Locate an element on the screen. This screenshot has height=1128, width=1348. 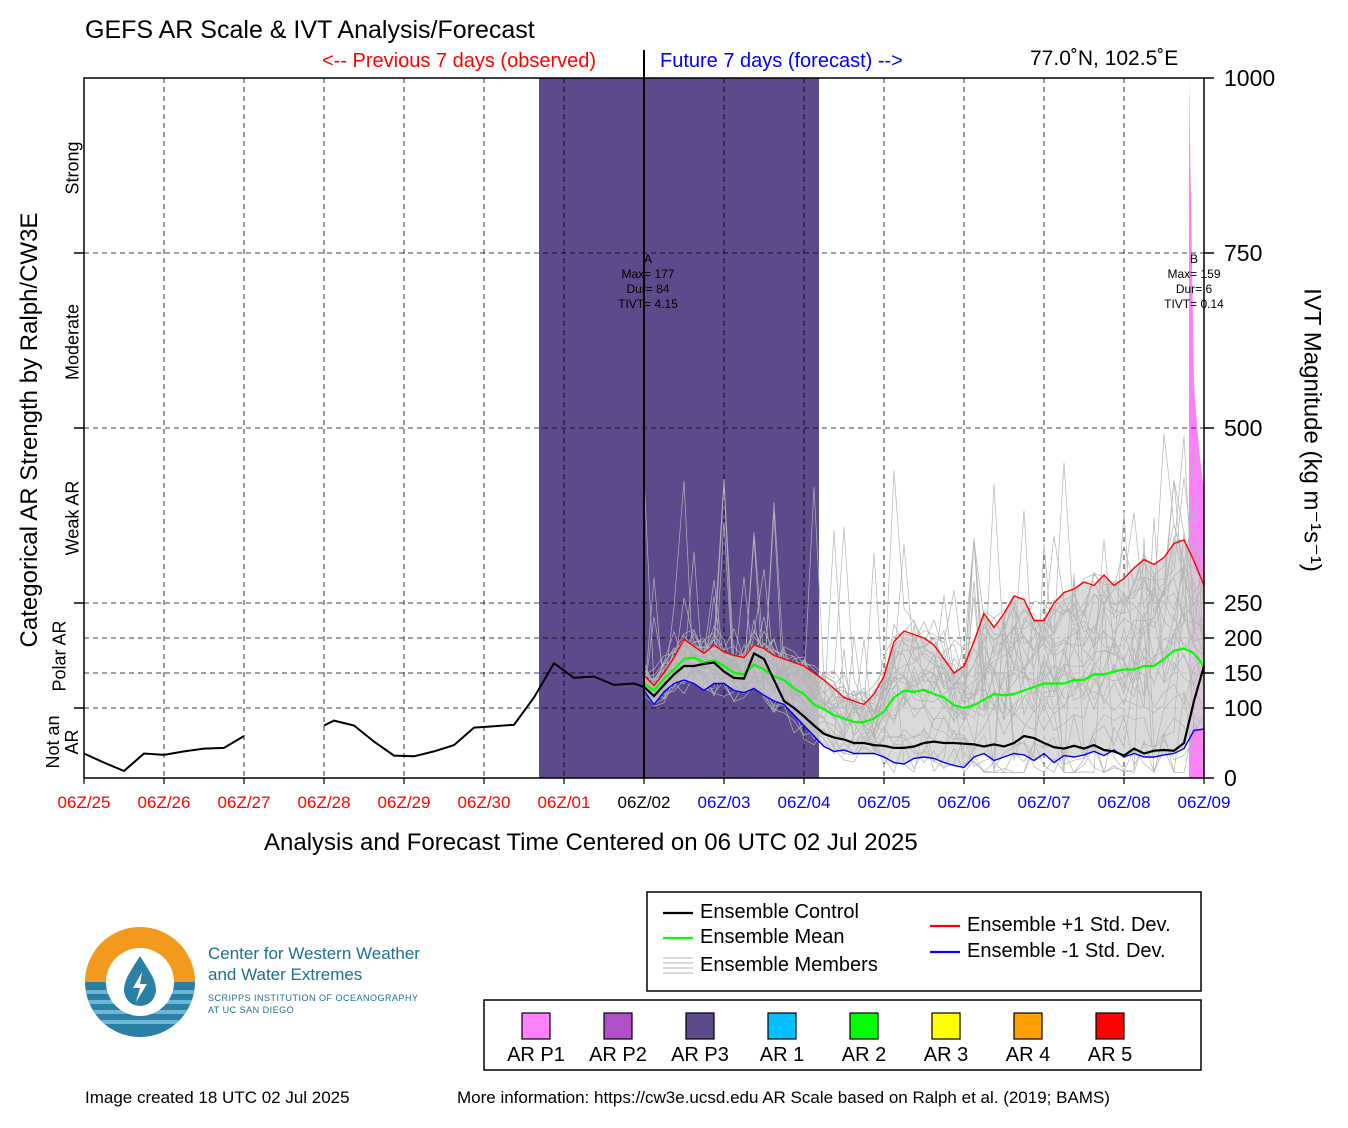
ar-event-annotation: A is located at coordinates (648, 259).